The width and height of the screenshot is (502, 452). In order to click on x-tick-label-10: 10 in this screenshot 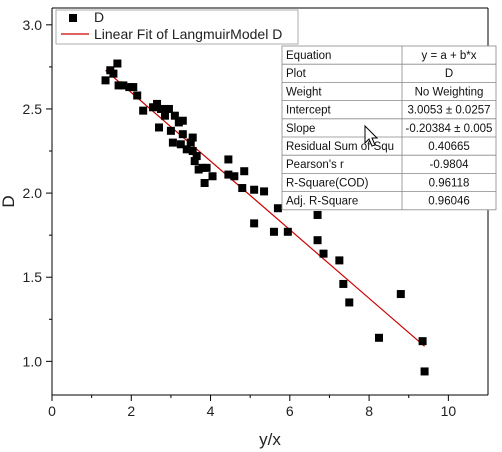, I will do `click(449, 411)`.